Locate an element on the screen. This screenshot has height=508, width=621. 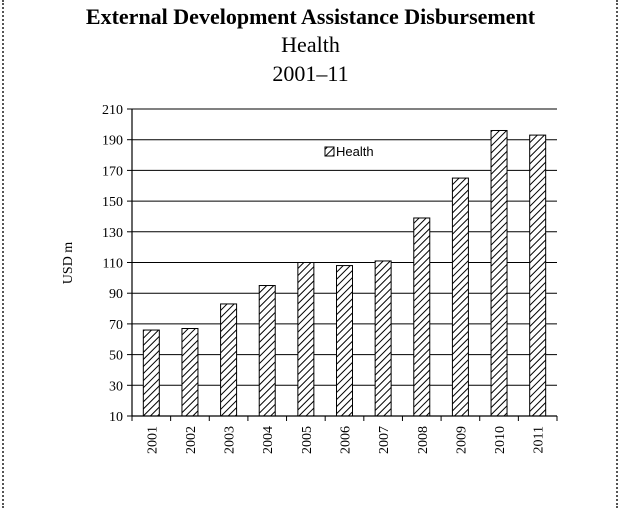
y-tick-label-30: 30 is located at coordinates (116, 386).